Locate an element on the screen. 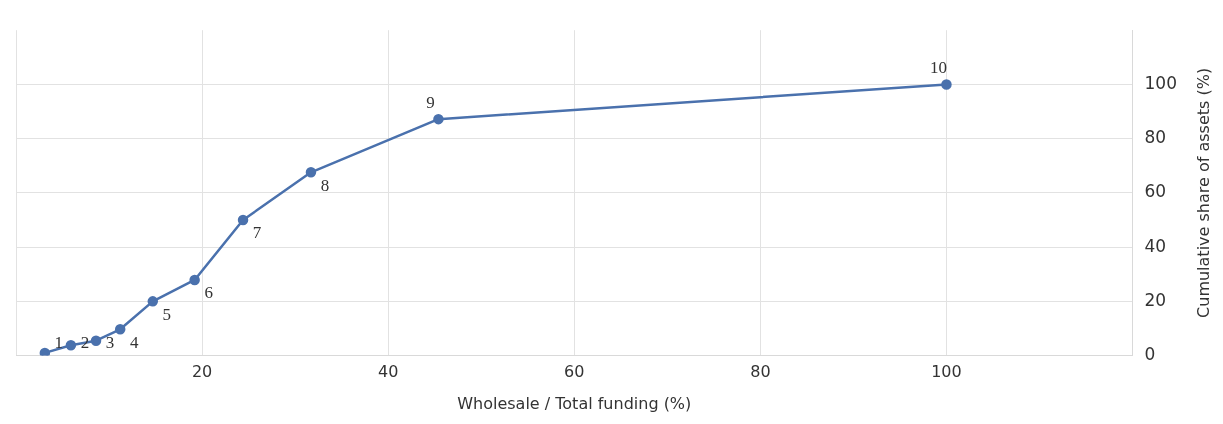 The image size is (1223, 424). y-tick-label: 60 is located at coordinates (1155, 191).